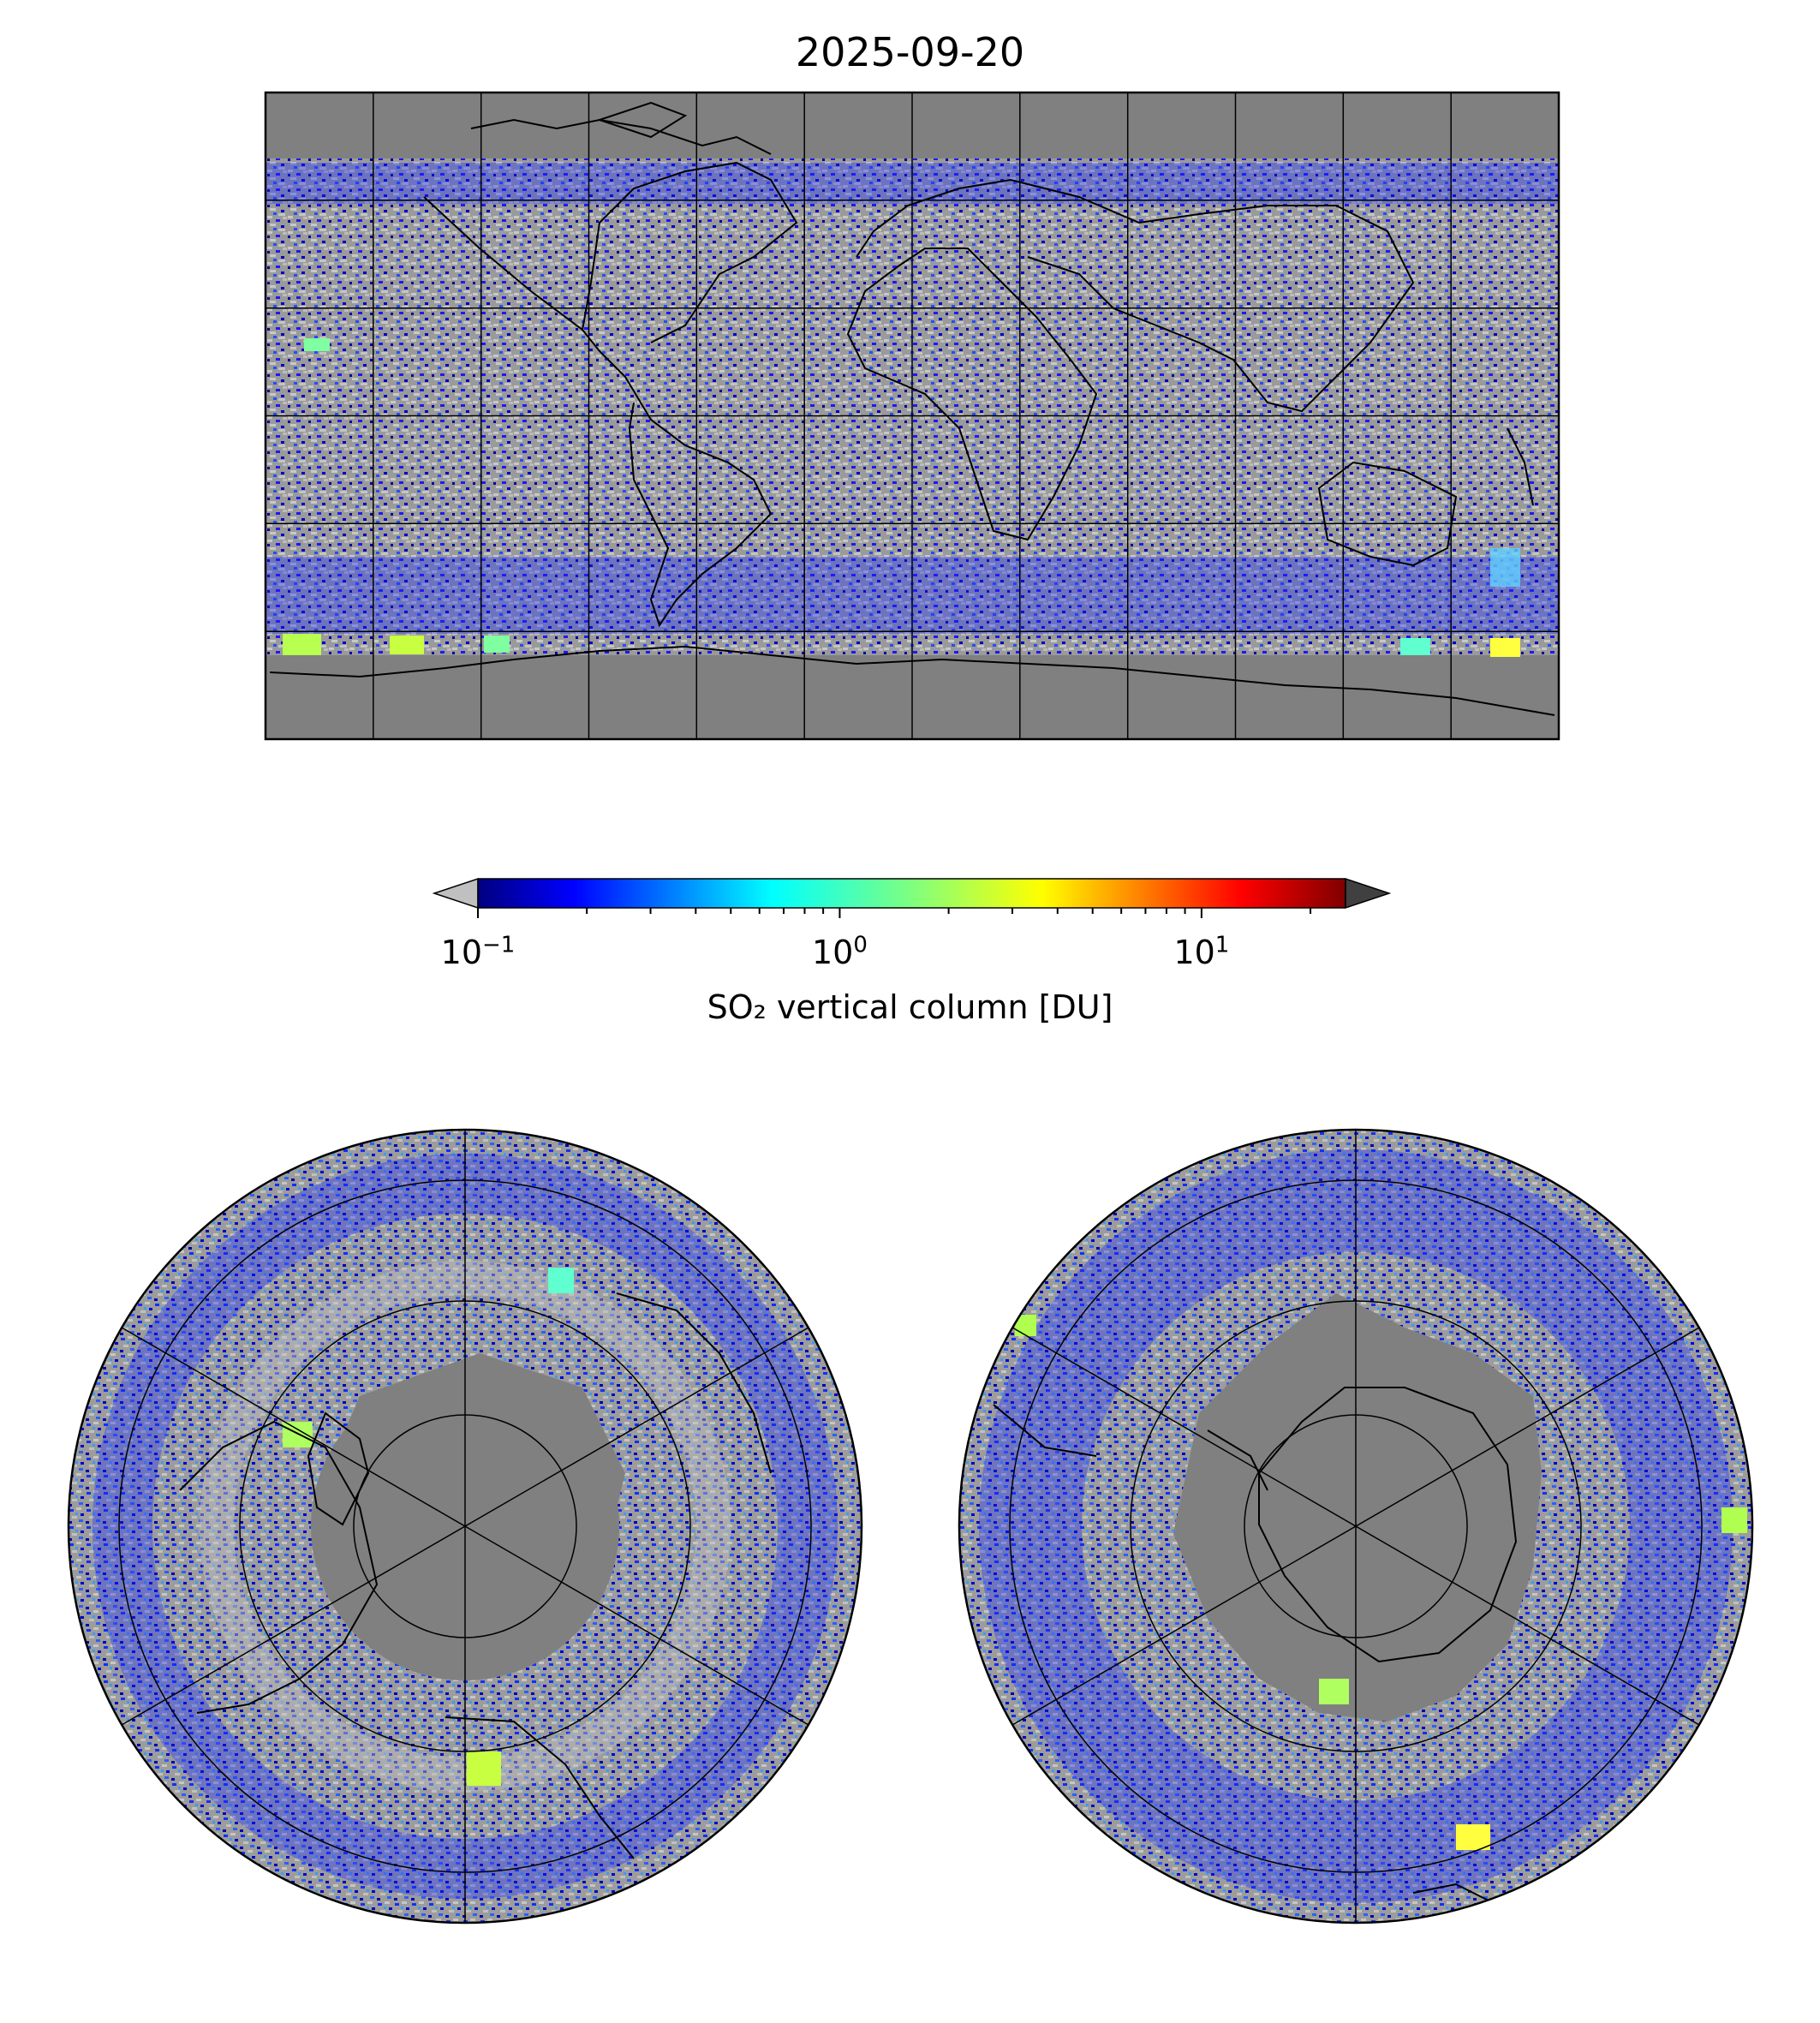  What do you see at coordinates (910, 52) in the screenshot?
I see `plot-title: 2025-09-20` at bounding box center [910, 52].